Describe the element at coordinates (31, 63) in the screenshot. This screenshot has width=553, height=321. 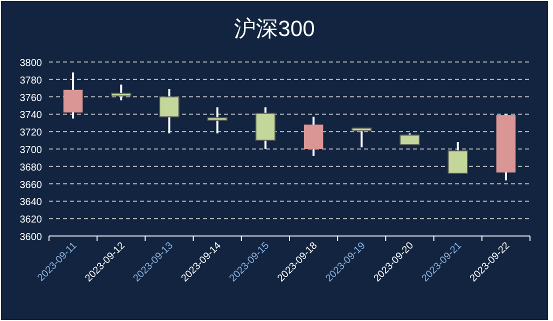
I see `y-tick-label: 3800` at that location.